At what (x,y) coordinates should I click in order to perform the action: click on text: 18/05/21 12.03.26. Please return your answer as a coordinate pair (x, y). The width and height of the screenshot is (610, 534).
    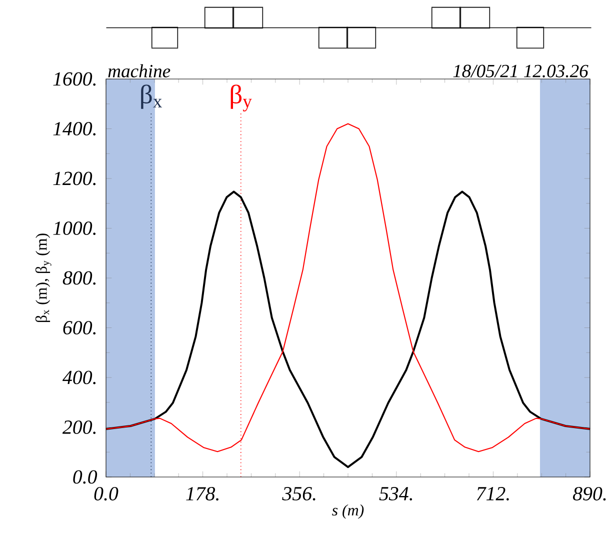
    Looking at the image, I should click on (520, 71).